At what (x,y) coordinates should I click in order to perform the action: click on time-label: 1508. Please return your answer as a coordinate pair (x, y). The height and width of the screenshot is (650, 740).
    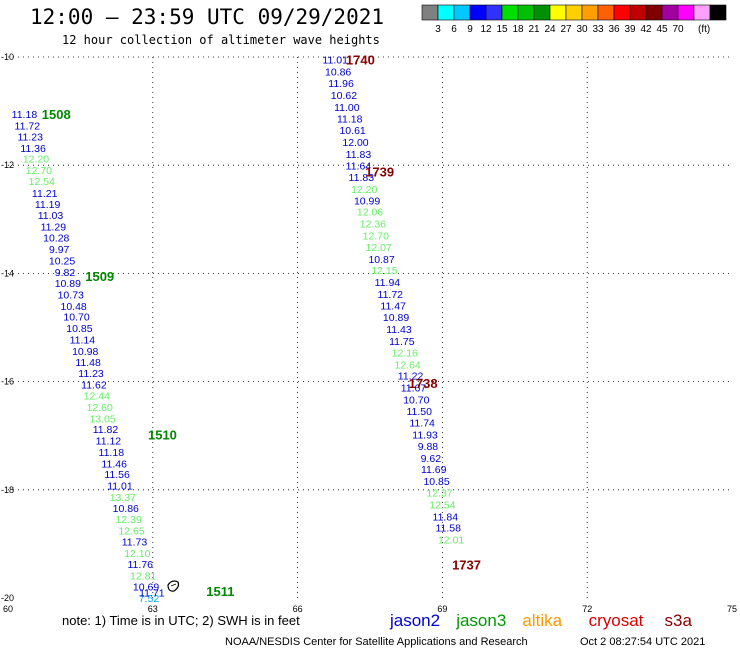
    Looking at the image, I should click on (56, 114).